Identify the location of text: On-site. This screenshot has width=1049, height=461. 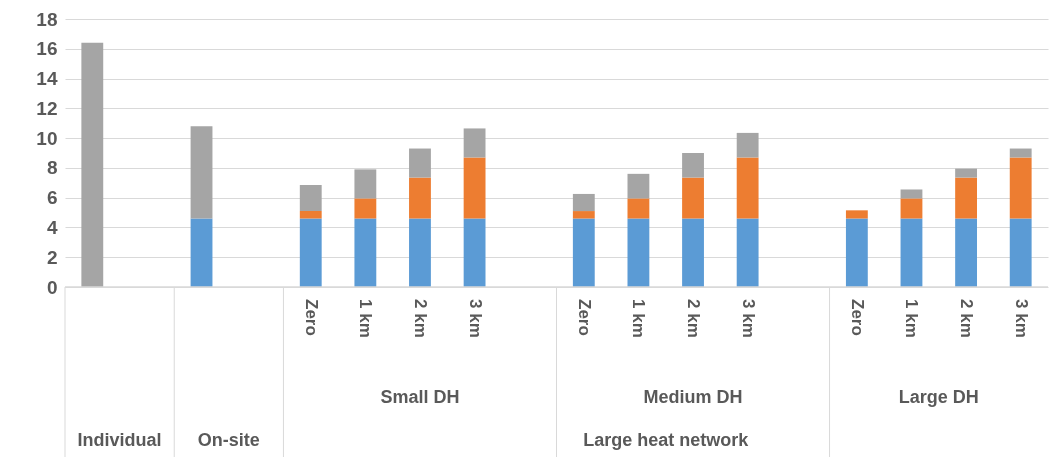
(228, 440).